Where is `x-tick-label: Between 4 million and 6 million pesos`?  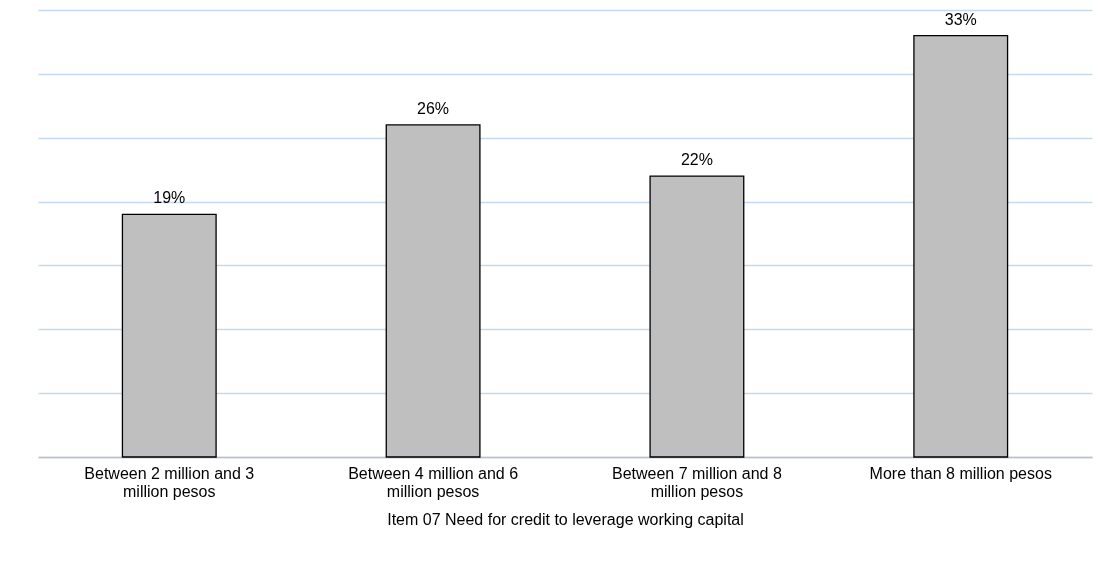
x-tick-label: Between 4 million and 6 million pesos is located at coordinates (433, 482).